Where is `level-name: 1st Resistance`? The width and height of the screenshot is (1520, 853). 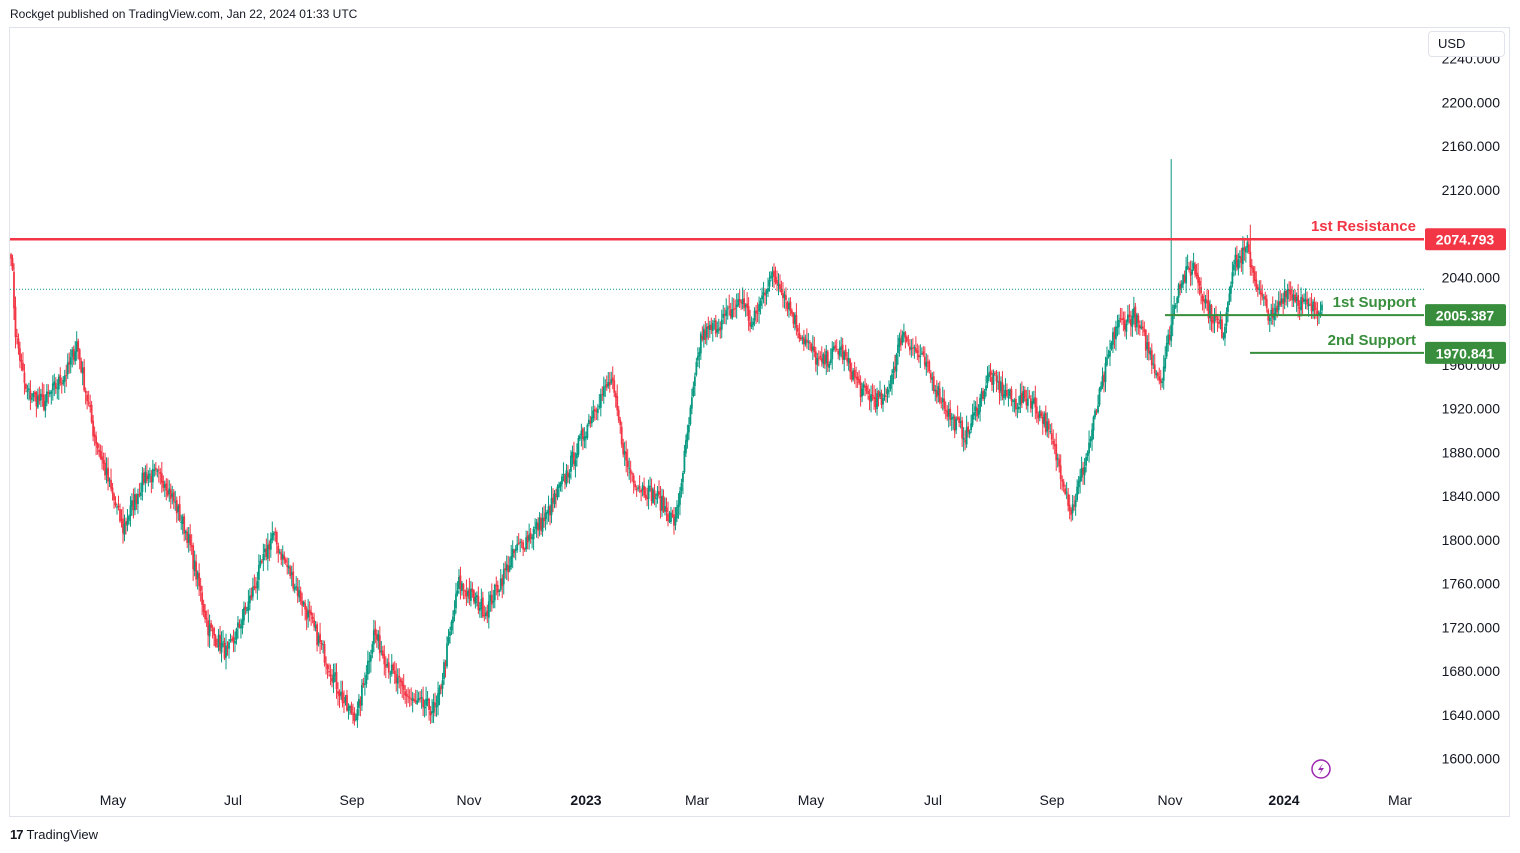
level-name: 1st Resistance is located at coordinates (1363, 226).